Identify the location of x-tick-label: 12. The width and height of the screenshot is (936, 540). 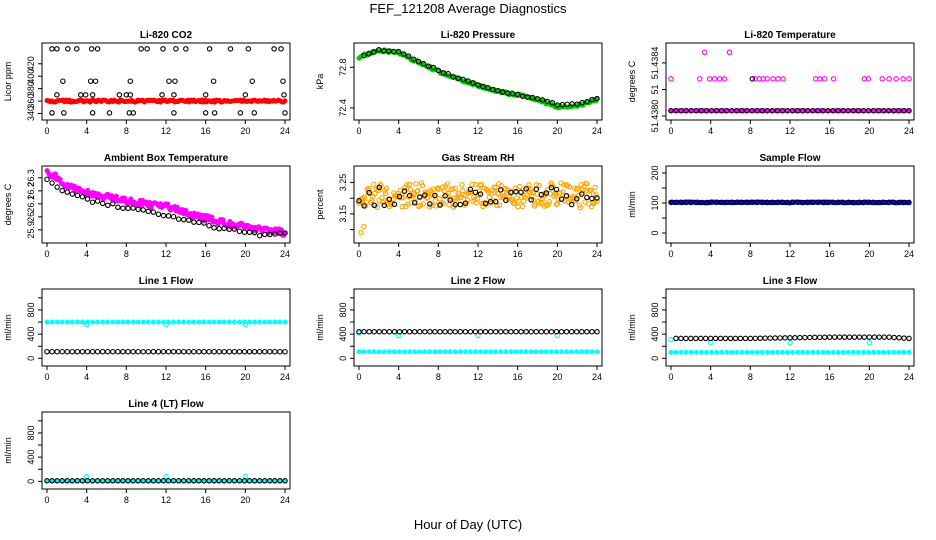
(790, 377).